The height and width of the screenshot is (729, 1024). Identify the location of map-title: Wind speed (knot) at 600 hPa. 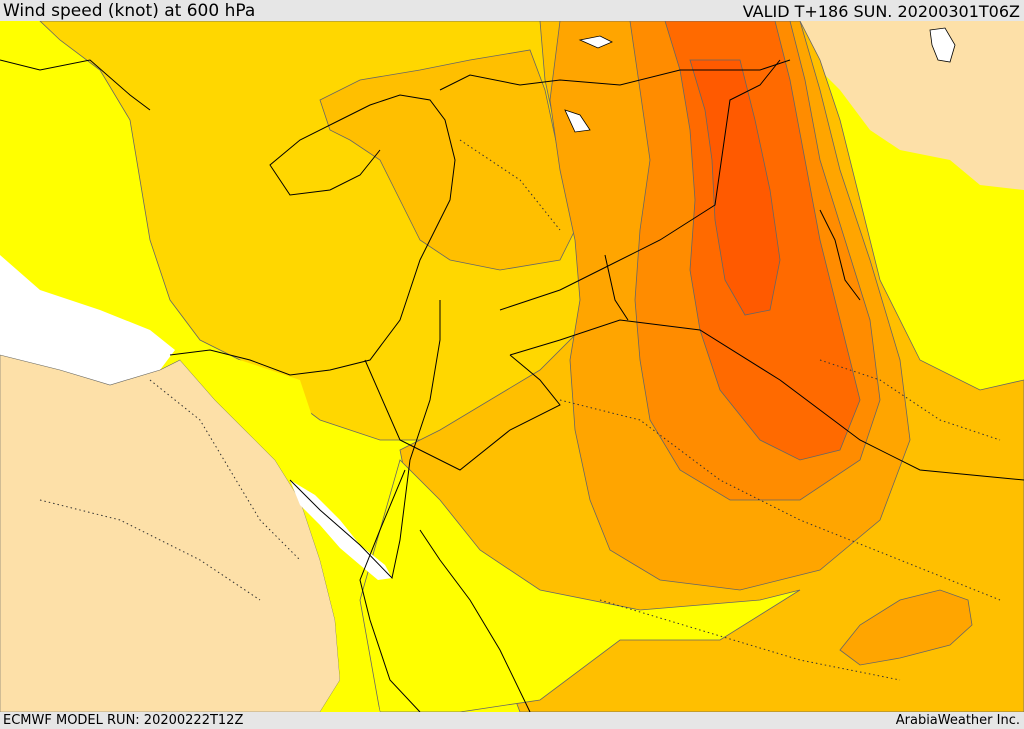
(129, 11).